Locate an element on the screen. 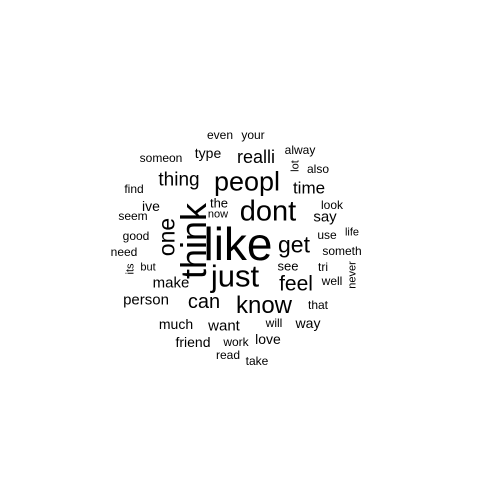  word-even: even is located at coordinates (220, 135).